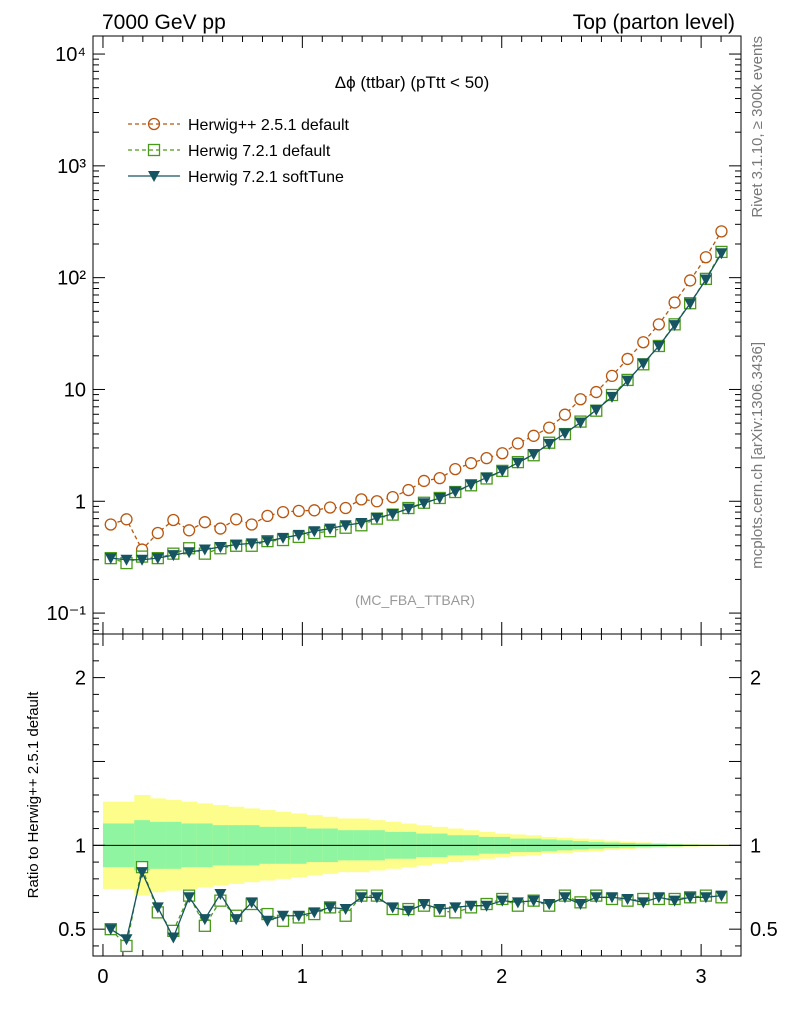 Image resolution: width=786 pixels, height=1024 pixels. I want to click on x-tick-label: 2, so click(501, 977).